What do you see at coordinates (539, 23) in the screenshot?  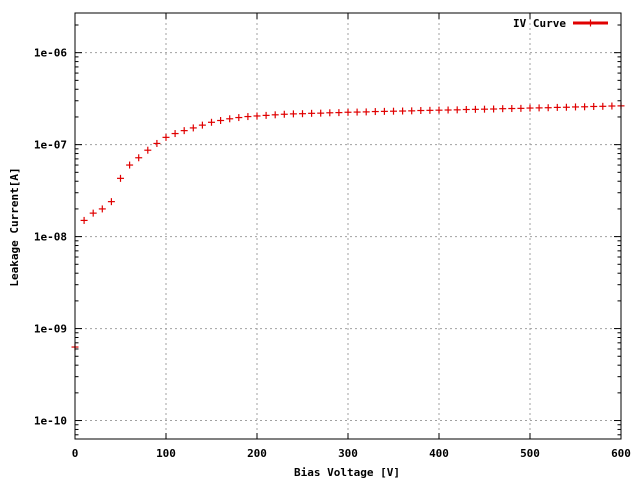 I see `legend-entry-iv-curve: IV Curve` at bounding box center [539, 23].